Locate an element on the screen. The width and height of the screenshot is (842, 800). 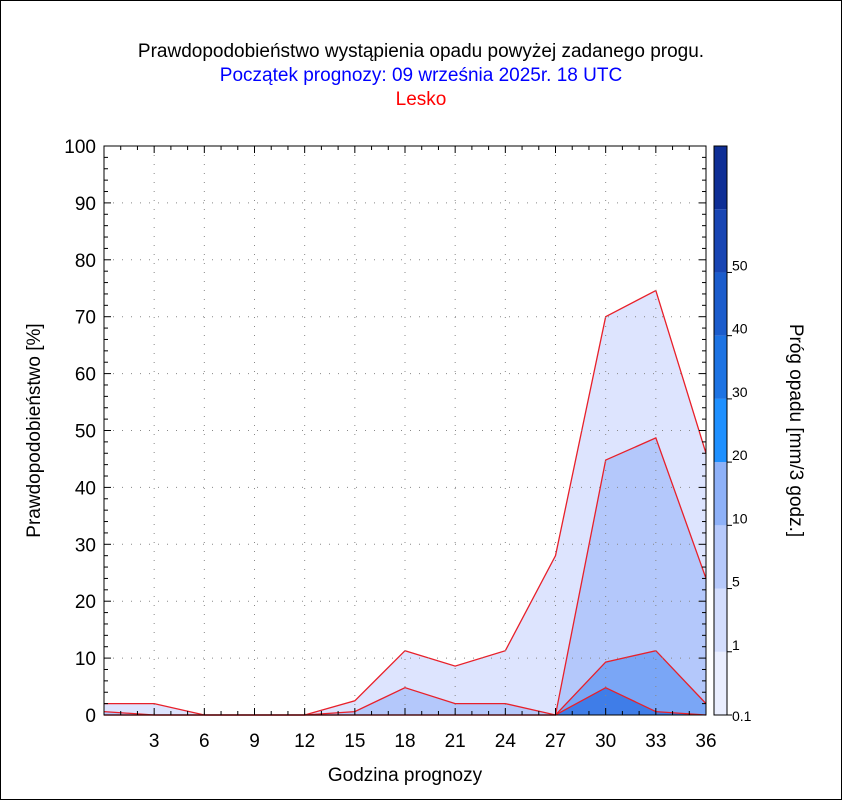
x-tick-label-12: 12 is located at coordinates (304, 741).